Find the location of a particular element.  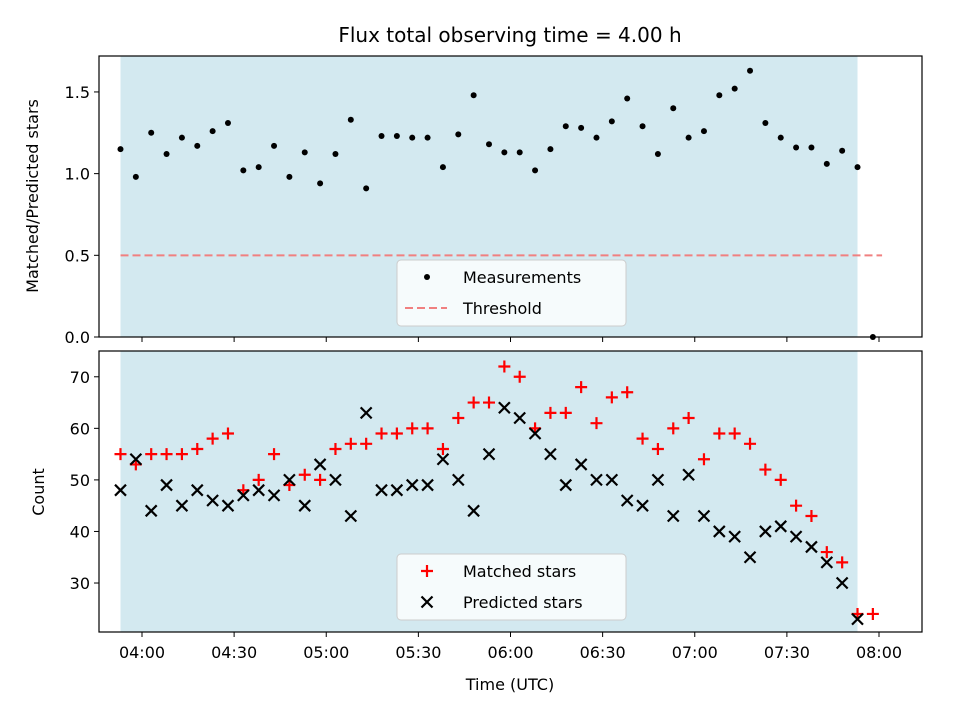

x-tick-label: 08:00 is located at coordinates (879, 652).